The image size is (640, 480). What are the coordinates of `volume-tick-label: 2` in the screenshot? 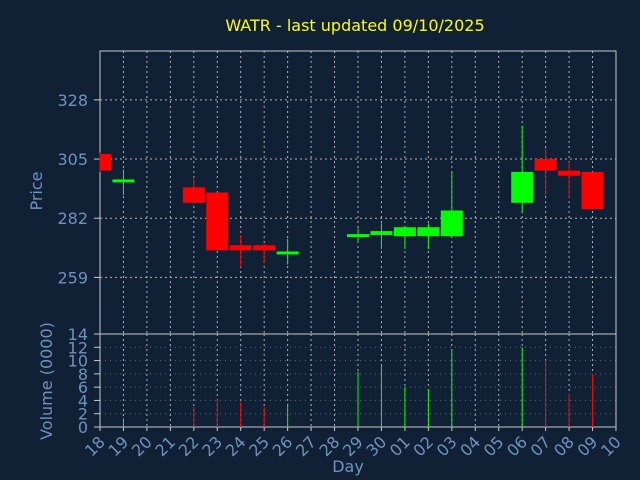 It's located at (83, 414).